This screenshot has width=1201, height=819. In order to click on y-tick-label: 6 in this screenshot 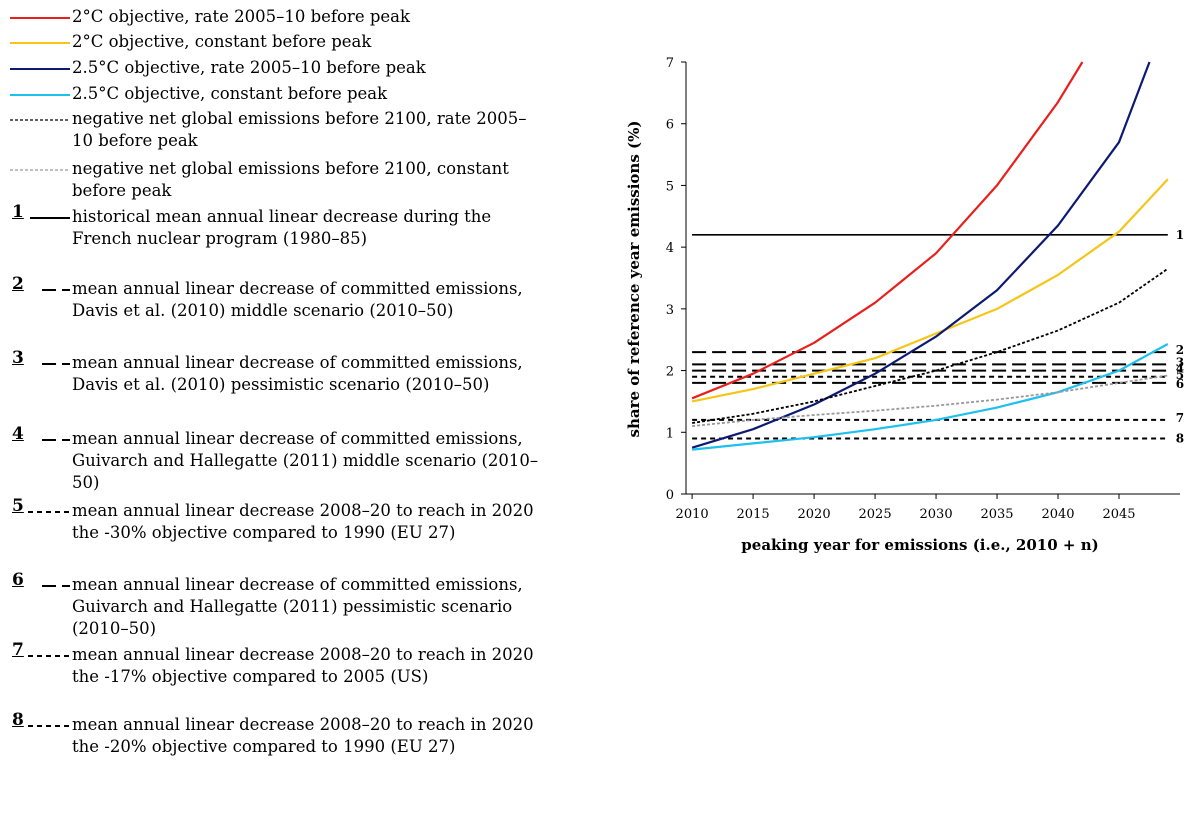, I will do `click(670, 125)`.